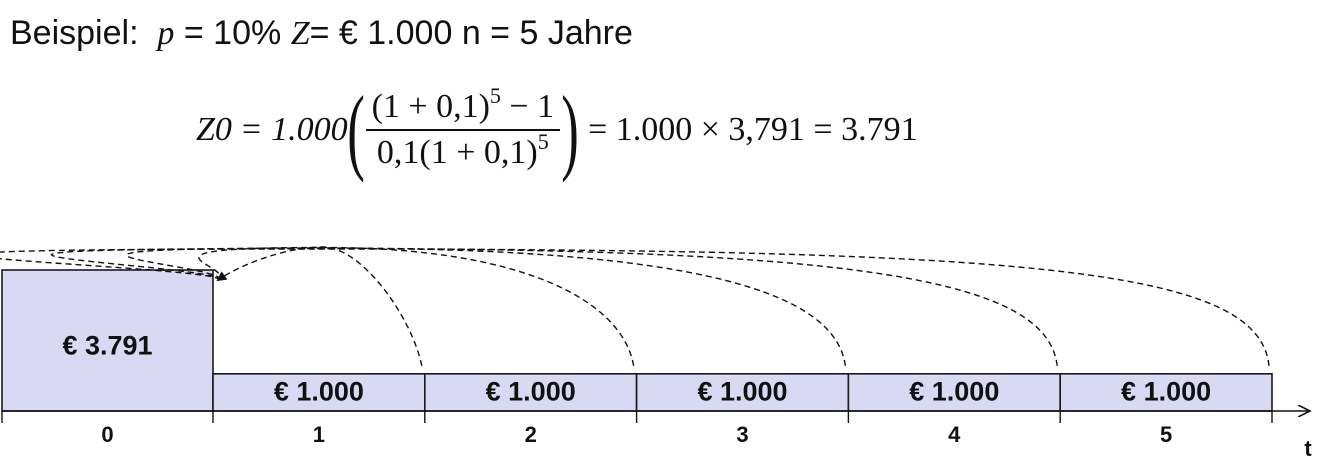  I want to click on present-value-bar, so click(107, 340).